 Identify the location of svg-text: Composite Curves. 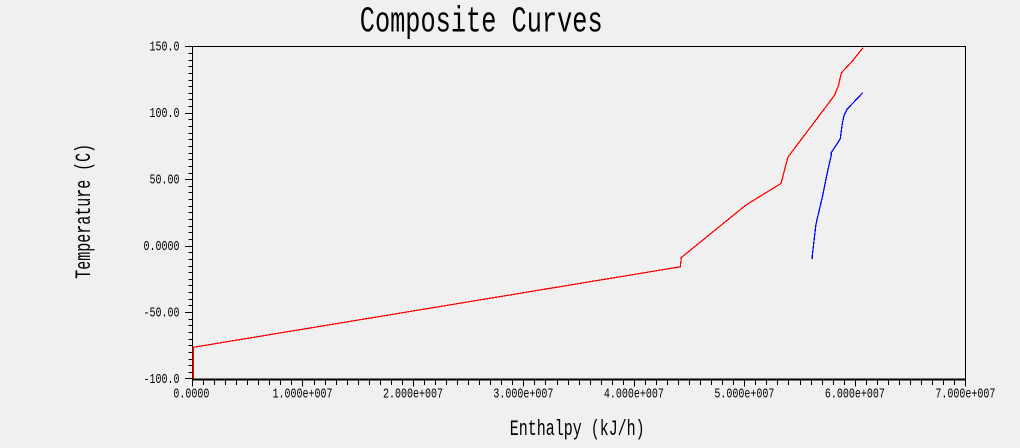
(481, 23).